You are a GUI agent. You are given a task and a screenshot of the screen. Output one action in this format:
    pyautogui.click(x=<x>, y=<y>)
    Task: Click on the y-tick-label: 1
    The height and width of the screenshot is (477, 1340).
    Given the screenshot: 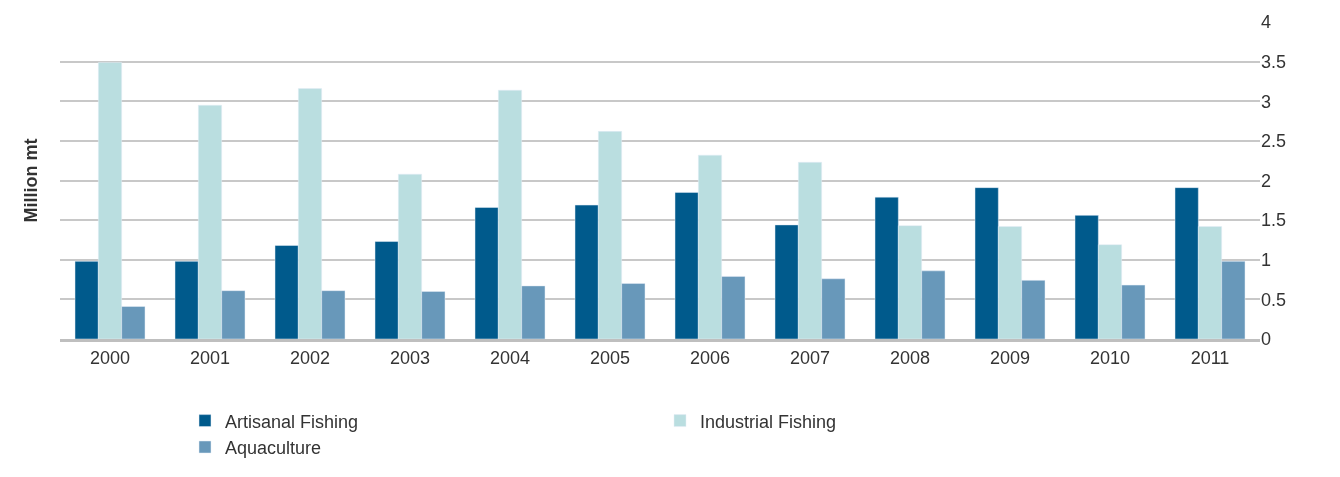 What is the action you would take?
    pyautogui.click(x=1266, y=260)
    